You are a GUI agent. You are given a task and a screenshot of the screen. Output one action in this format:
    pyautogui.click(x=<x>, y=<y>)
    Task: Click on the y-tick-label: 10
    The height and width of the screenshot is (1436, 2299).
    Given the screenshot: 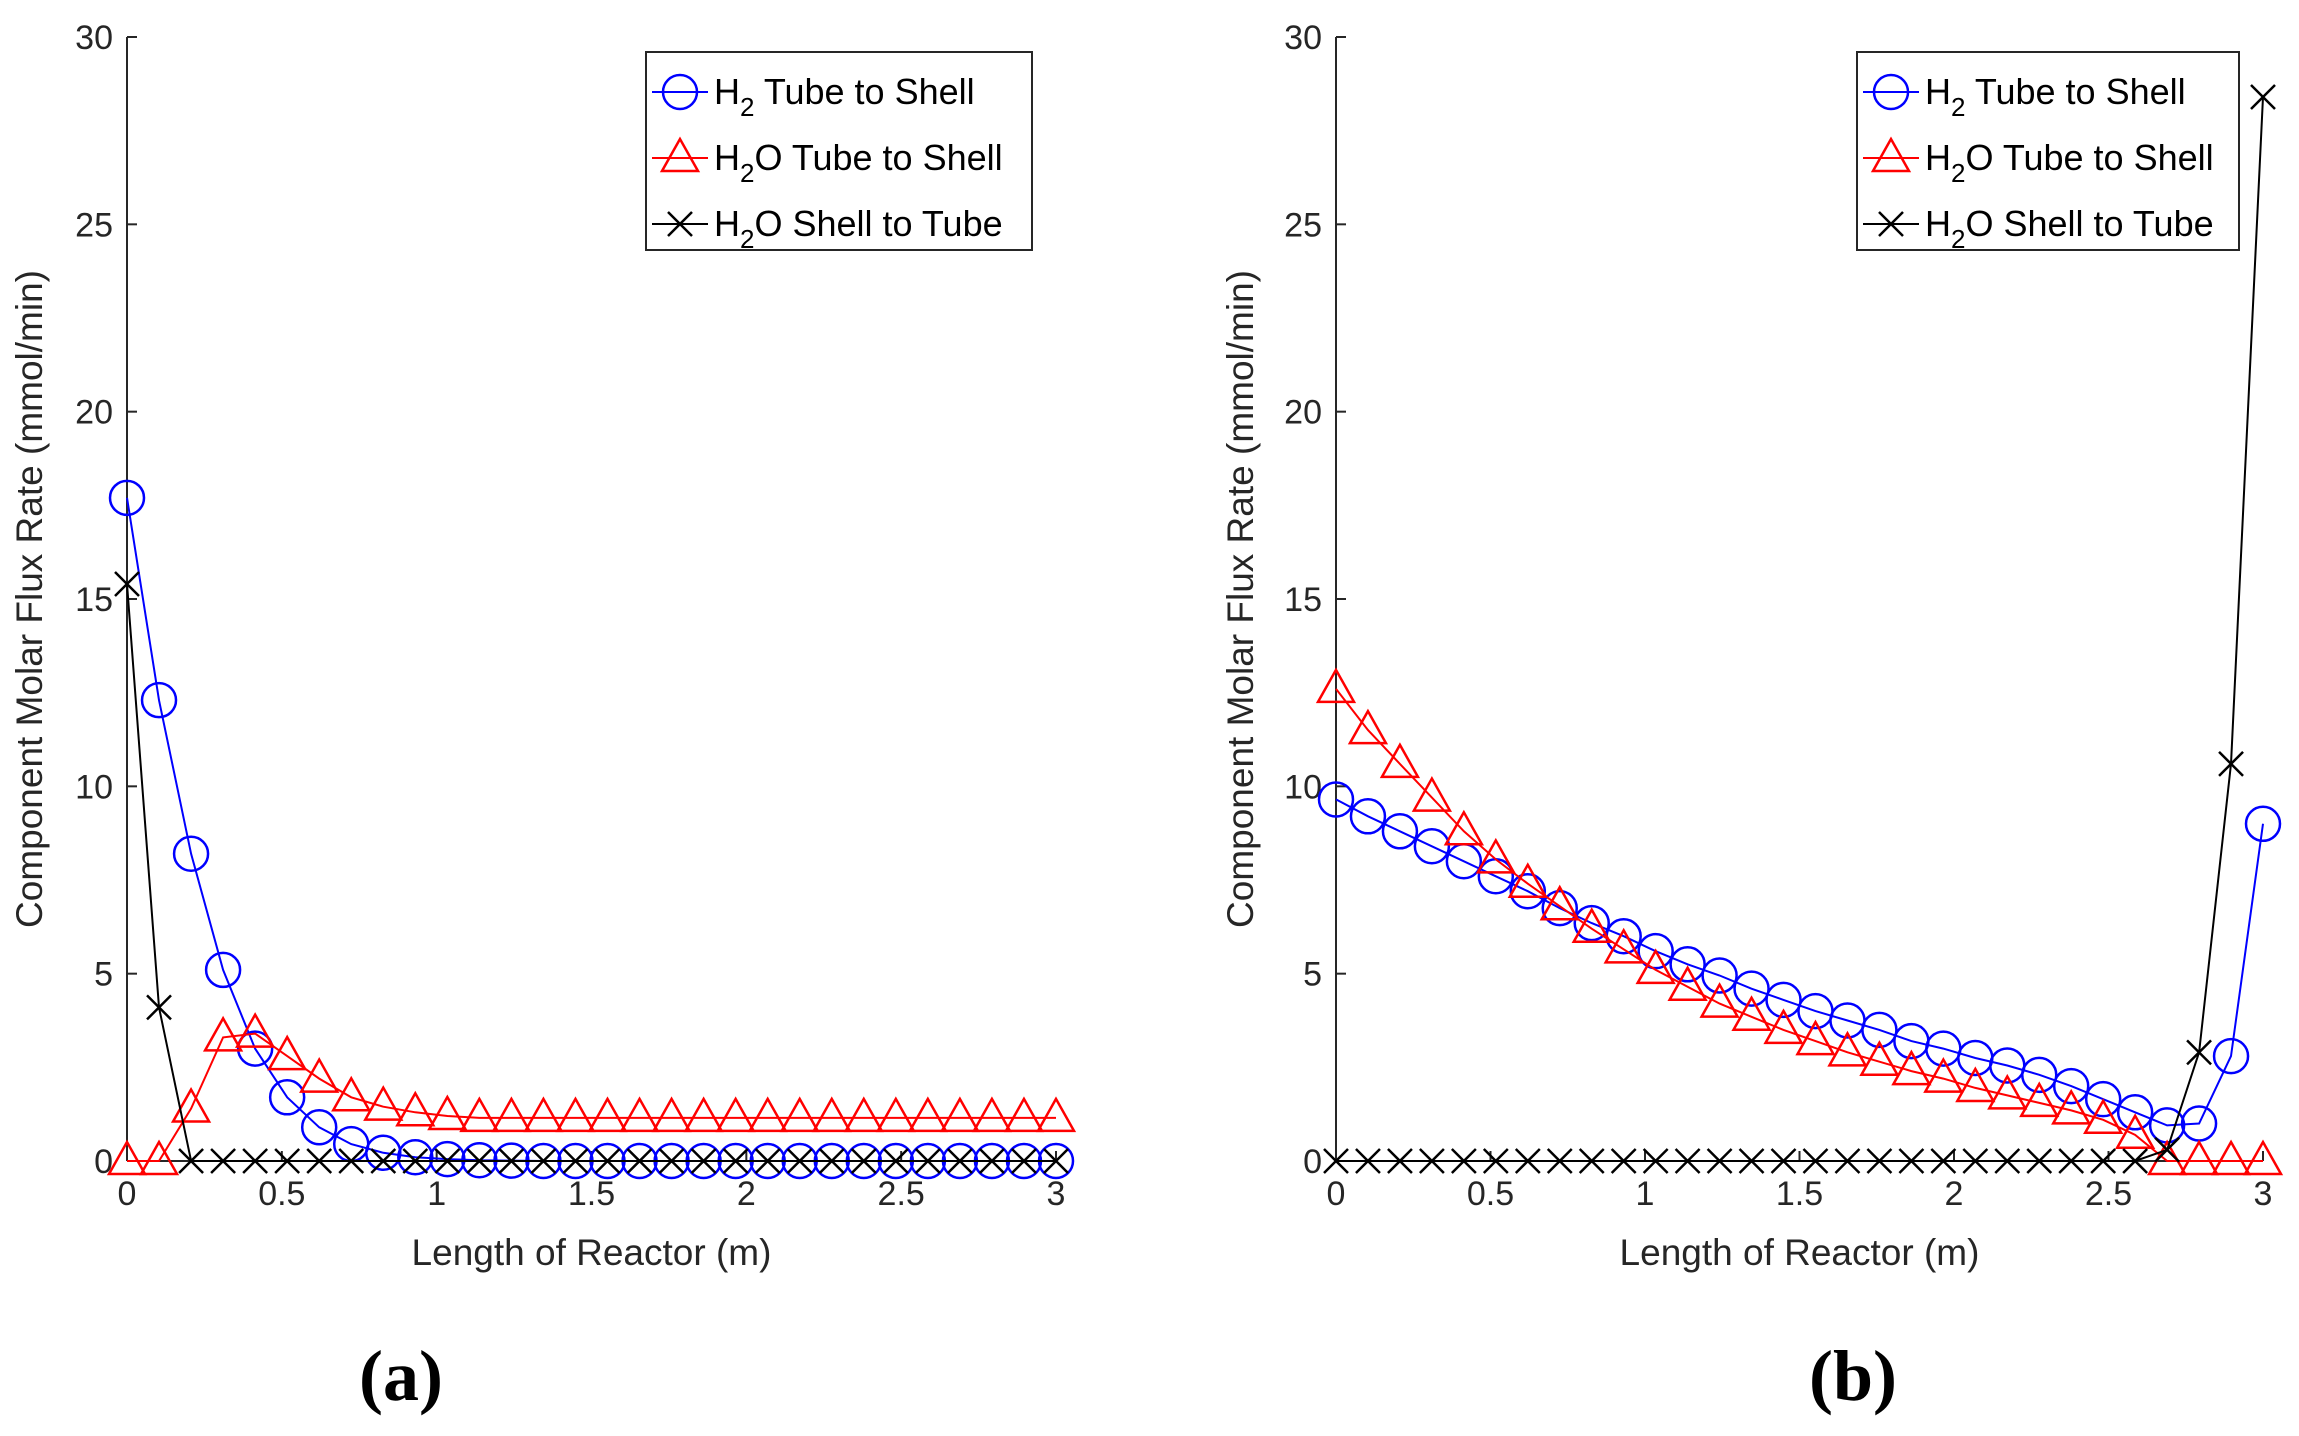 What is the action you would take?
    pyautogui.click(x=1303, y=787)
    